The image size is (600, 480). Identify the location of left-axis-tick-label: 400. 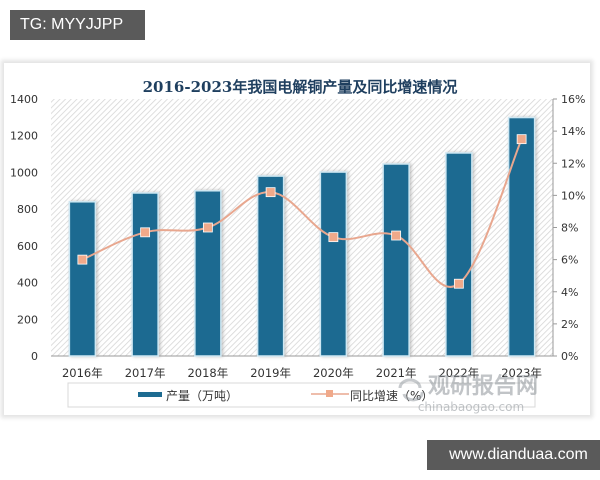
(27, 283).